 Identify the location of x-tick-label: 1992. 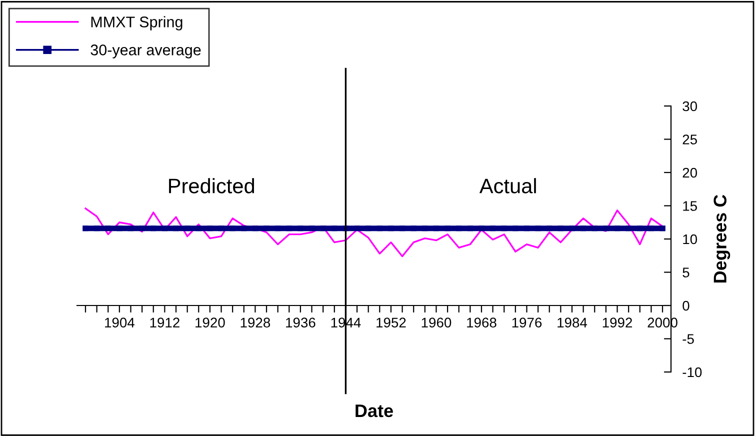
(617, 323).